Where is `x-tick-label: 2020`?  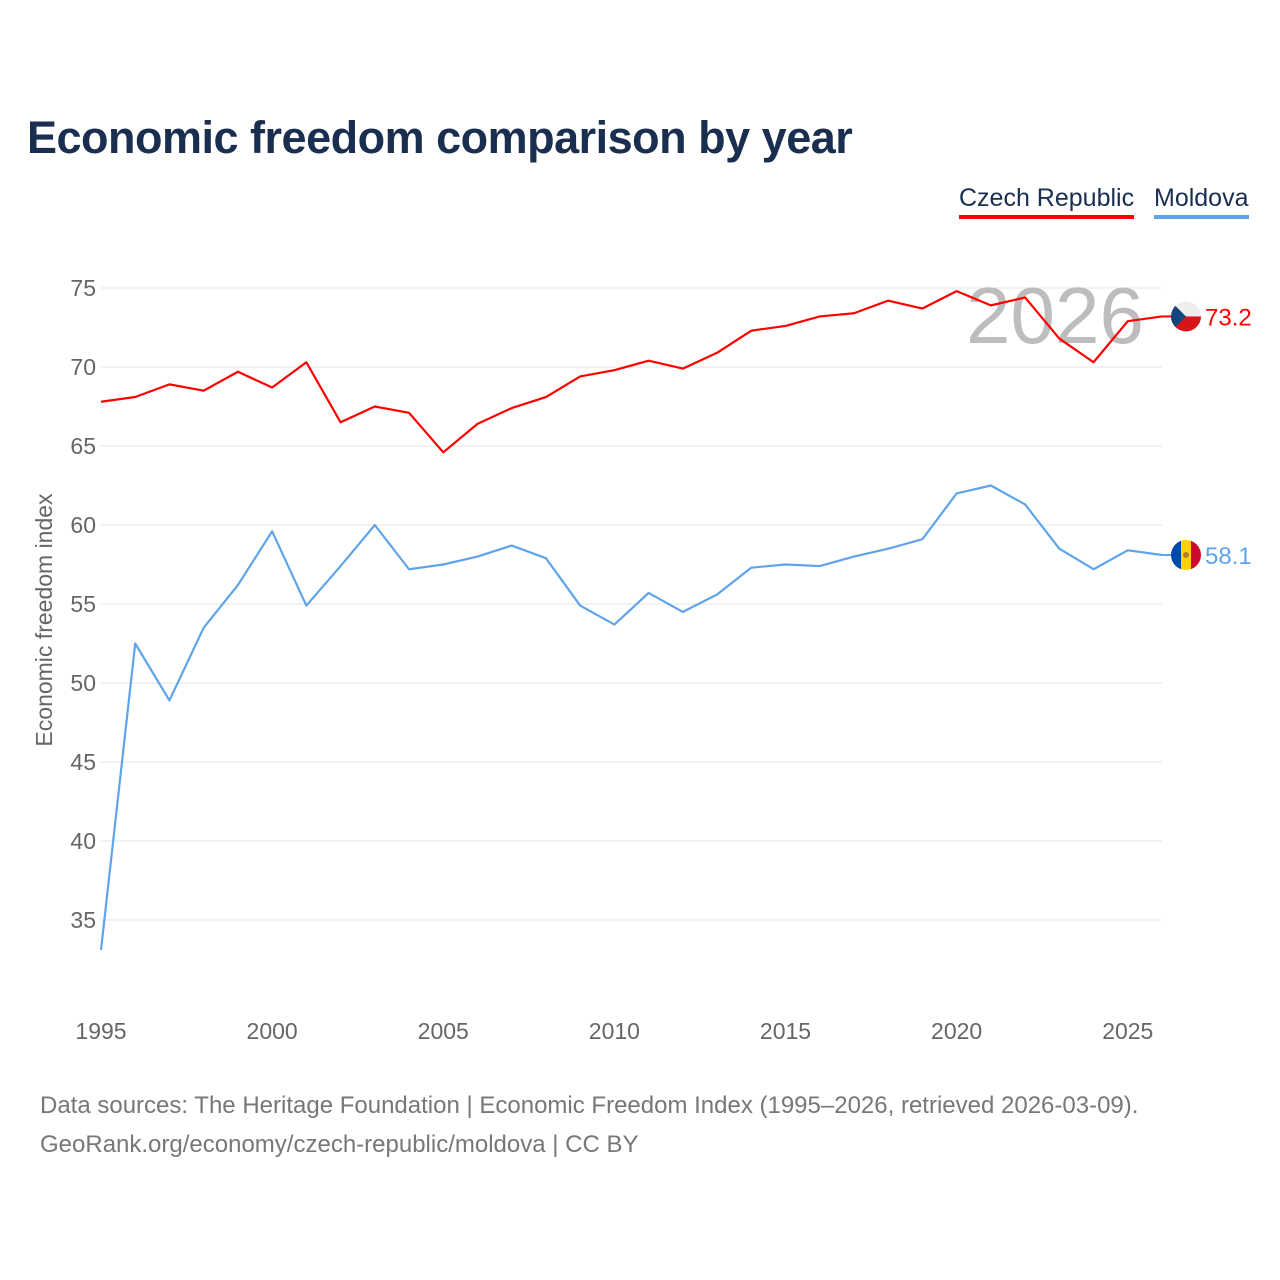
x-tick-label: 2020 is located at coordinates (956, 1031).